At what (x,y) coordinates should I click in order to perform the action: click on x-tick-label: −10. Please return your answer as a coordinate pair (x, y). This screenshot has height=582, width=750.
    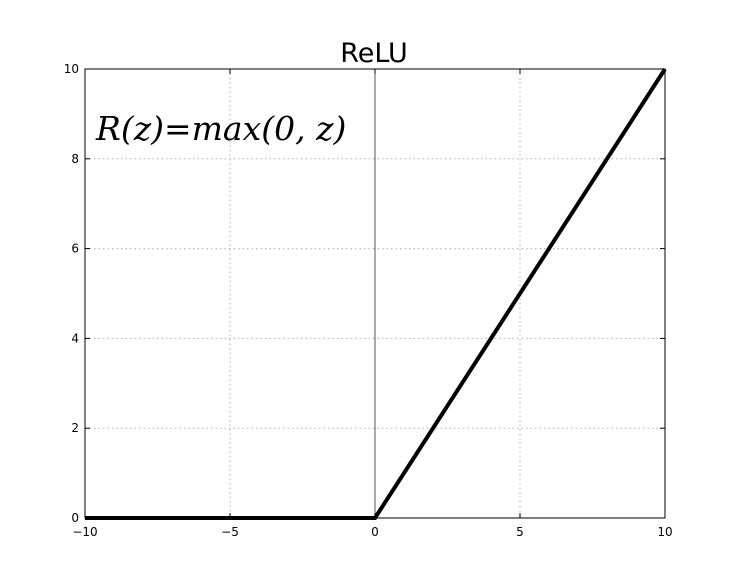
    Looking at the image, I should click on (84, 532).